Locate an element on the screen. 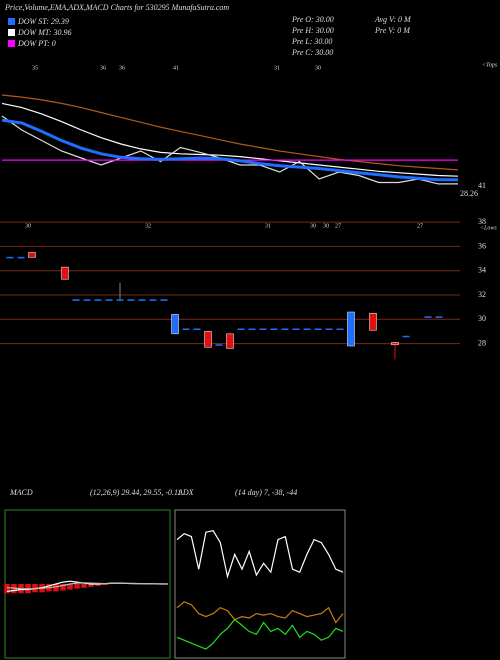 This screenshot has width=500, height=660. low-label: 31 is located at coordinates (268, 226).